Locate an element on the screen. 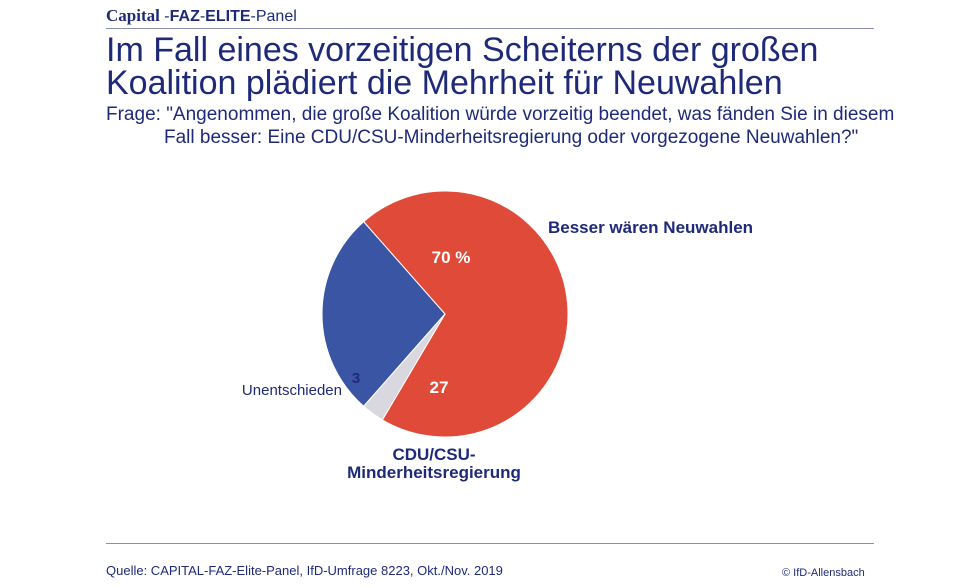  panel-header: Capital -FAZ-ELITE-Panel is located at coordinates (201, 16).